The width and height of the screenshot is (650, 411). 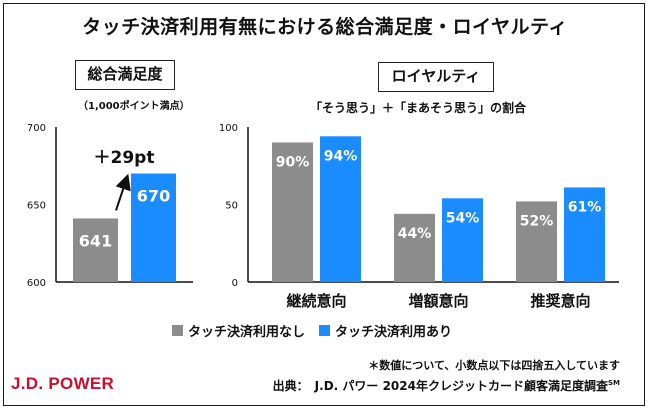 What do you see at coordinates (436, 77) in the screenshot?
I see `right-panel-heading: ロイヤルティ` at bounding box center [436, 77].